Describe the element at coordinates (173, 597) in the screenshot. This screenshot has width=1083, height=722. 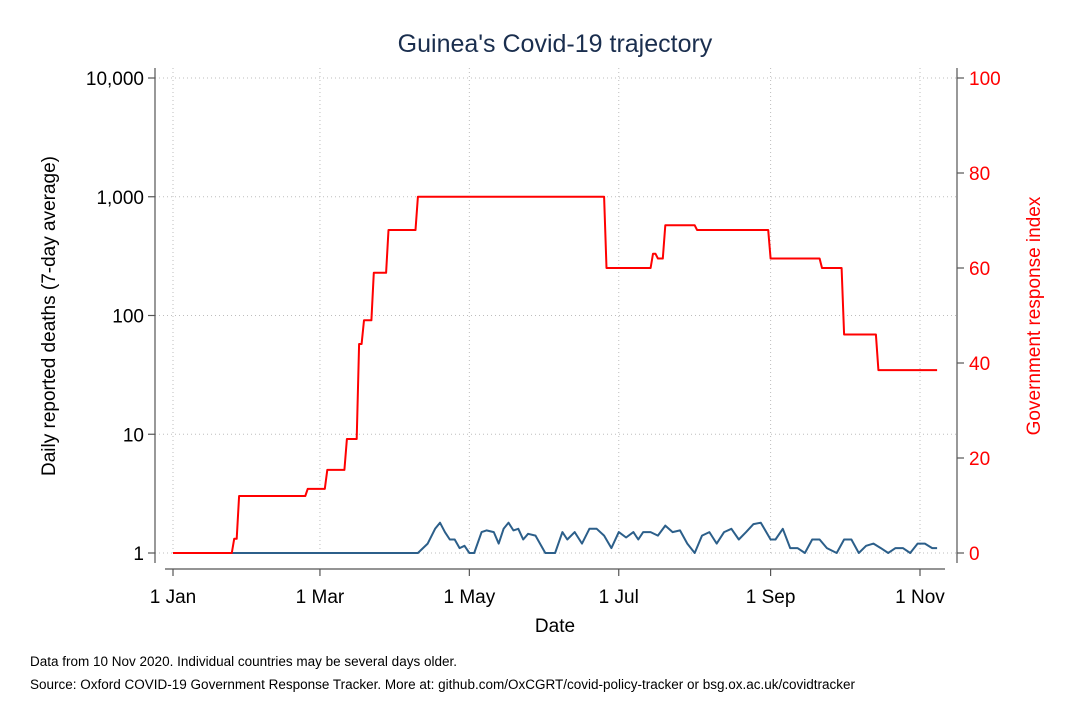
I see `x-tick-label: 1 Jan` at that location.